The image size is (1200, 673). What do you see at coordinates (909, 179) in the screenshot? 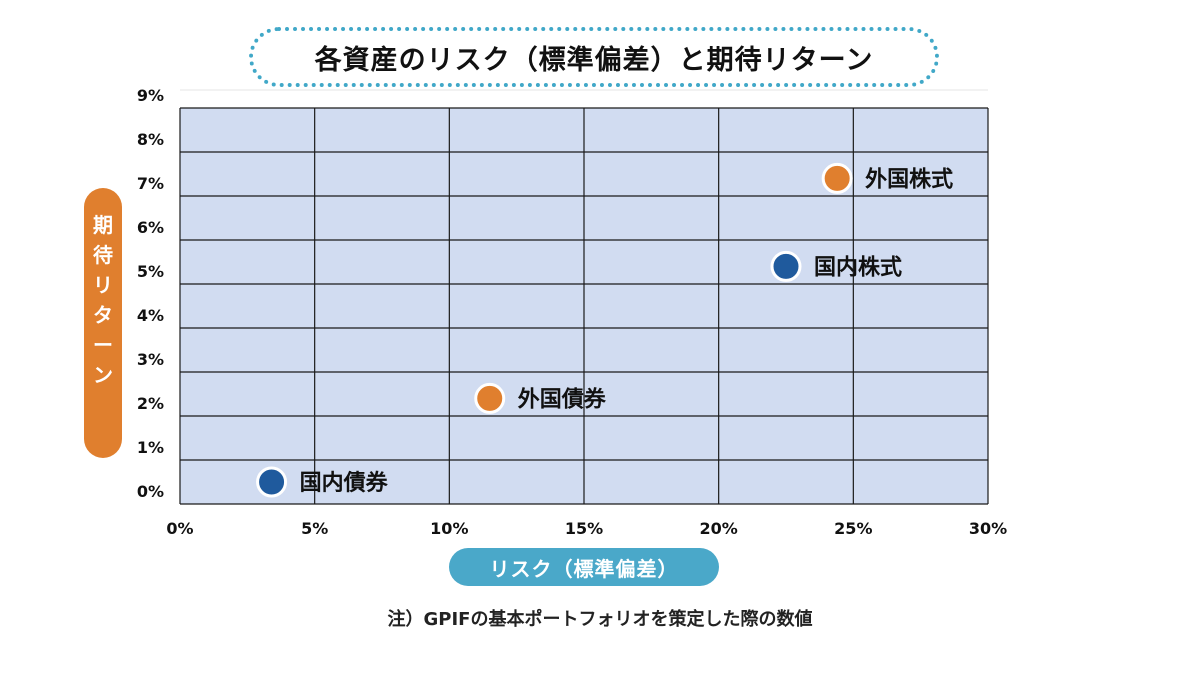
I see `data-point-label: 外国株式` at bounding box center [909, 179].